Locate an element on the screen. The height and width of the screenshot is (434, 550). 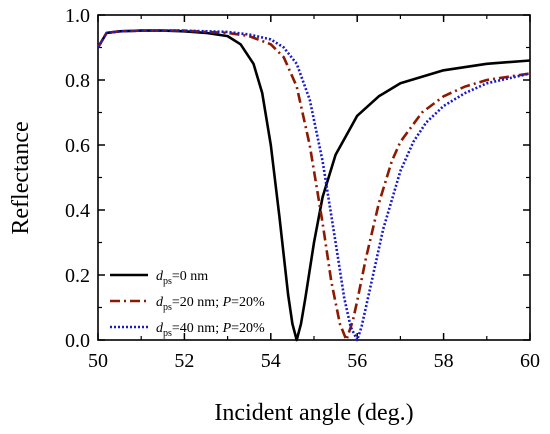
y-tick-label: 1.0 is located at coordinates (77, 16).